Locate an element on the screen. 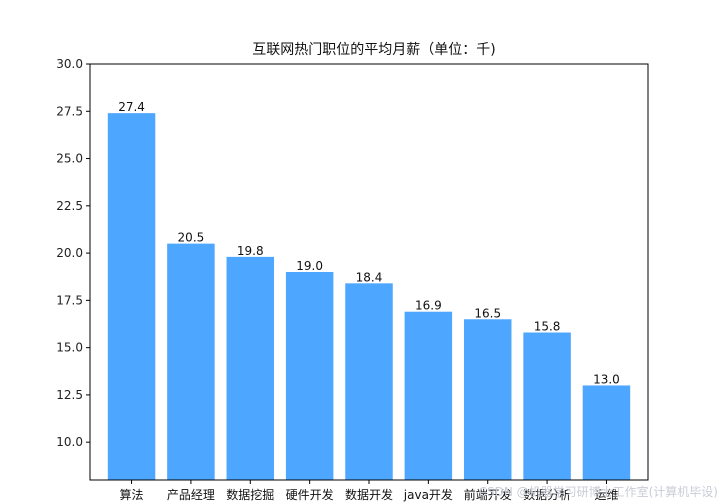  y-tick-label: 22.5 is located at coordinates (69, 206).